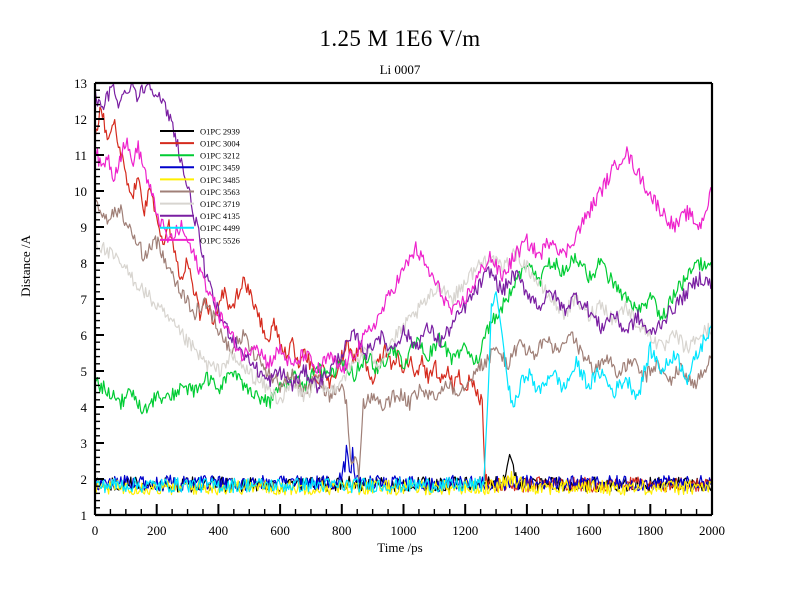  What do you see at coordinates (84, 335) in the screenshot?
I see `y-tick-label: 6` at bounding box center [84, 335].